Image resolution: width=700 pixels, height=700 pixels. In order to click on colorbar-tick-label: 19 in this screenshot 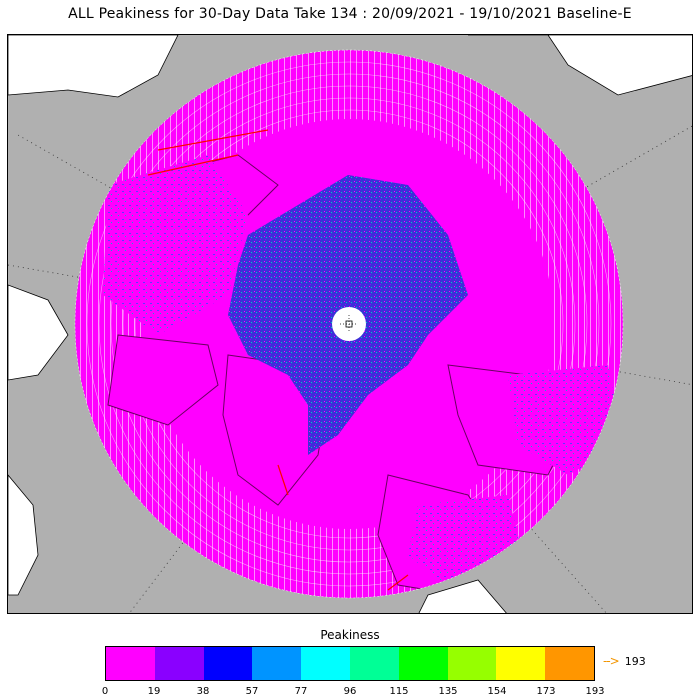, I will do `click(154, 691)`.